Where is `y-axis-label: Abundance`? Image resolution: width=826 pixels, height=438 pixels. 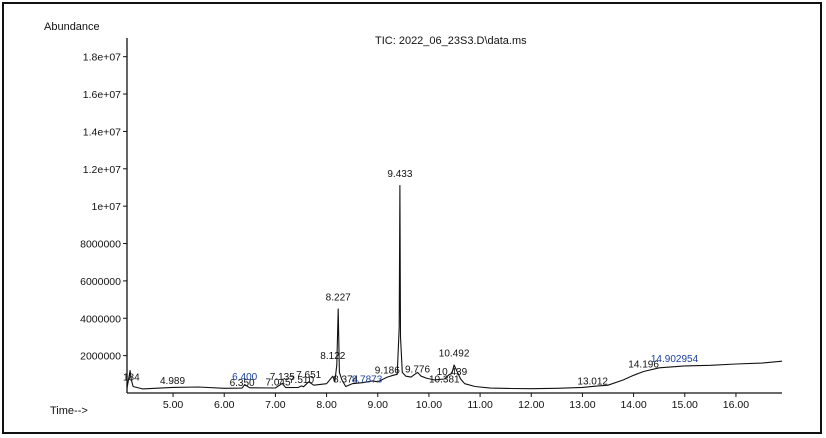
y-axis-label: Abundance is located at coordinates (72, 27).